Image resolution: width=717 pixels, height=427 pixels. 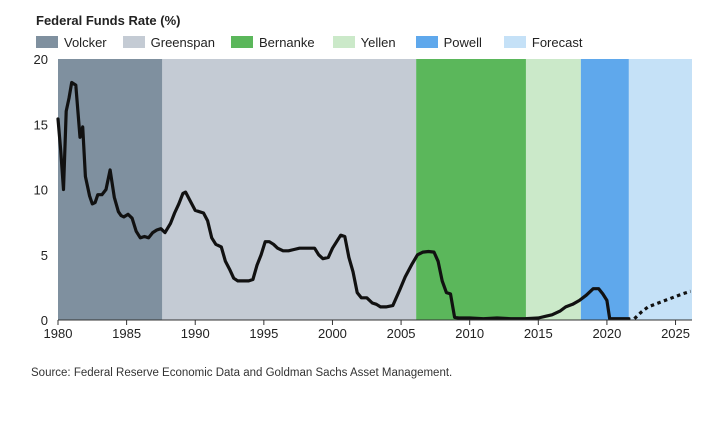 I want to click on y-tick-label-20: 20, so click(x=41, y=59).